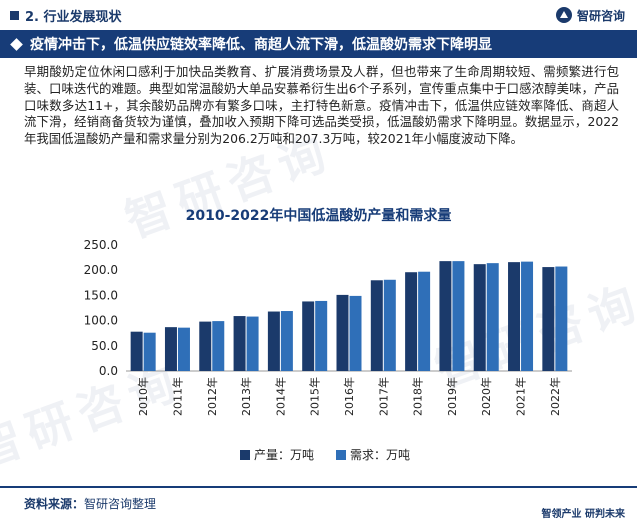 The height and width of the screenshot is (527, 637). I want to click on x-tick-label: 2010年, so click(143, 396).